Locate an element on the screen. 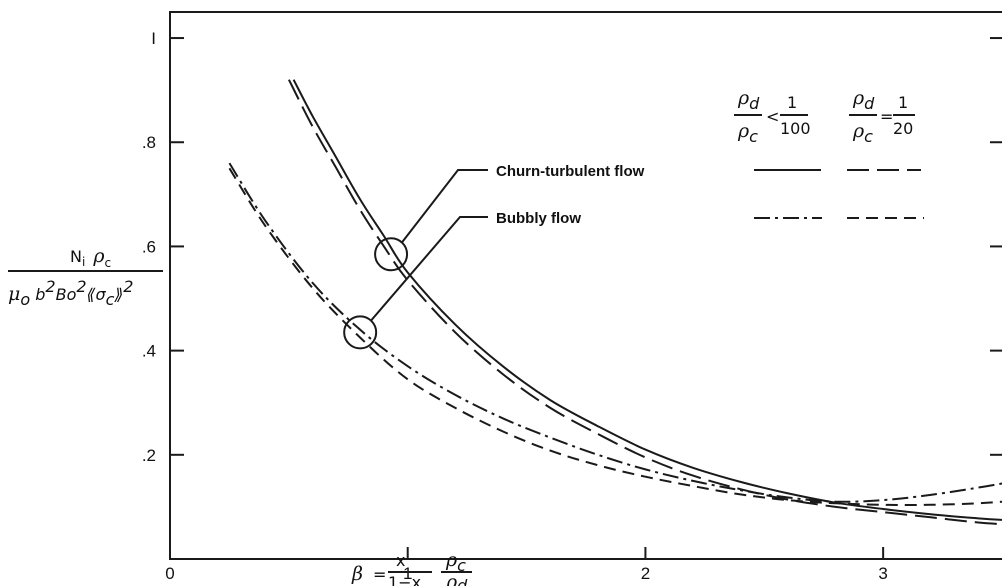 The height and width of the screenshot is (586, 1002). legend-row-churn: Churn-turbulent flow is located at coordinates (570, 171).